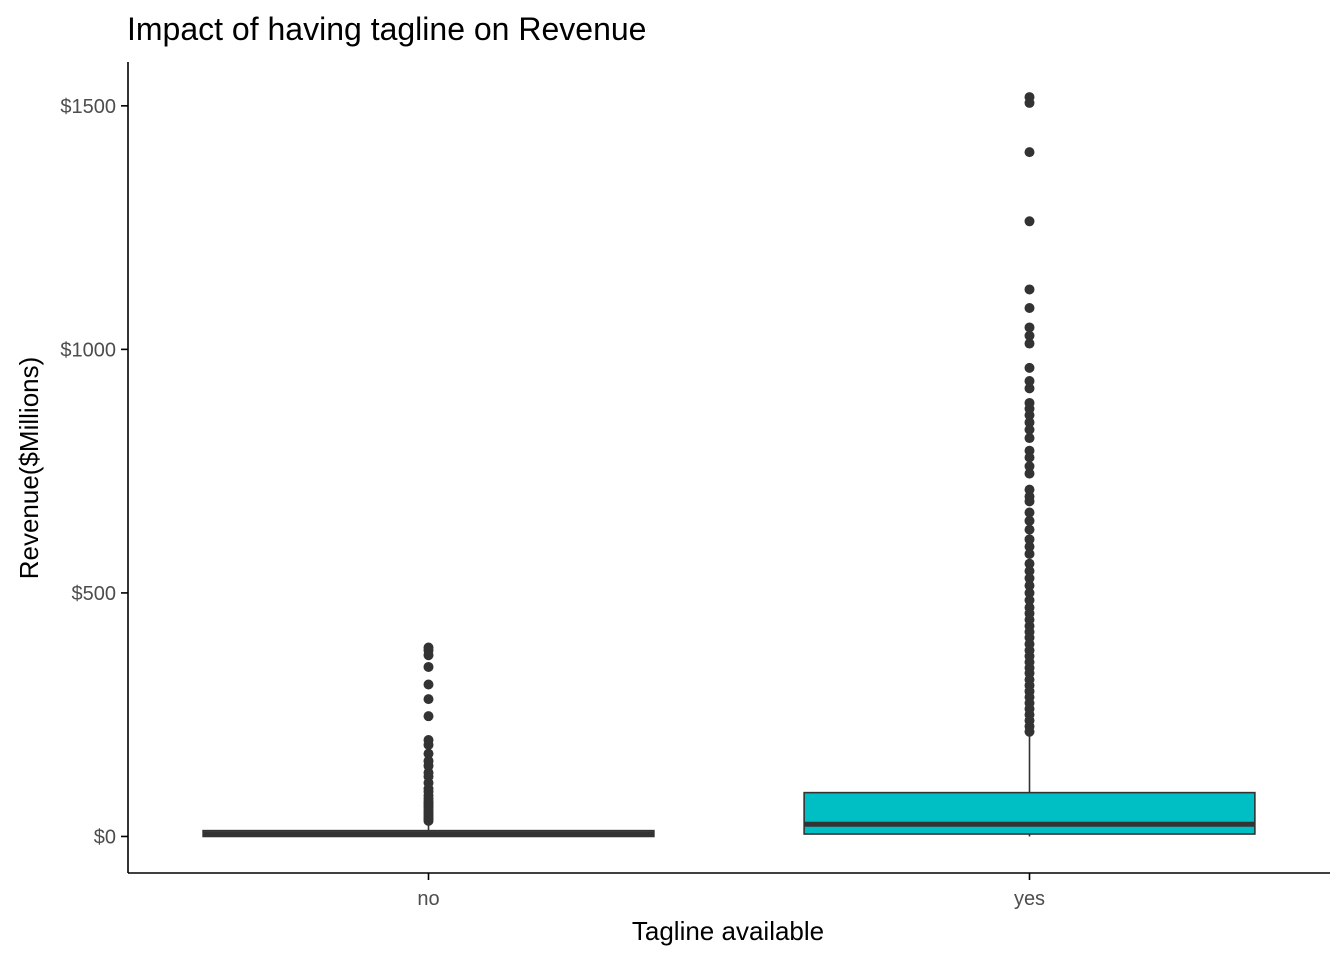 The width and height of the screenshot is (1344, 960). Describe the element at coordinates (88, 350) in the screenshot. I see `y-tick-label: $1000` at that location.